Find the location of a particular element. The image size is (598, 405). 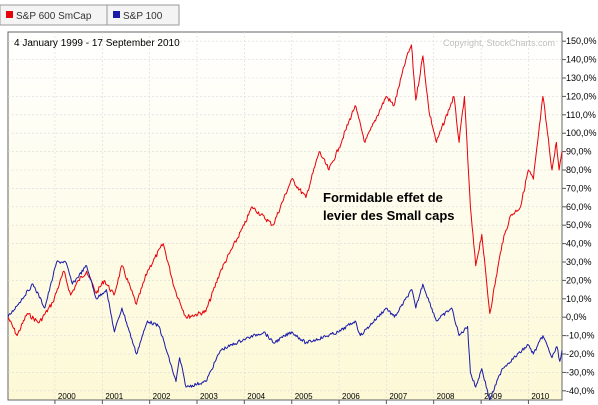

x-tick-label: 2010 is located at coordinates (540, 396).